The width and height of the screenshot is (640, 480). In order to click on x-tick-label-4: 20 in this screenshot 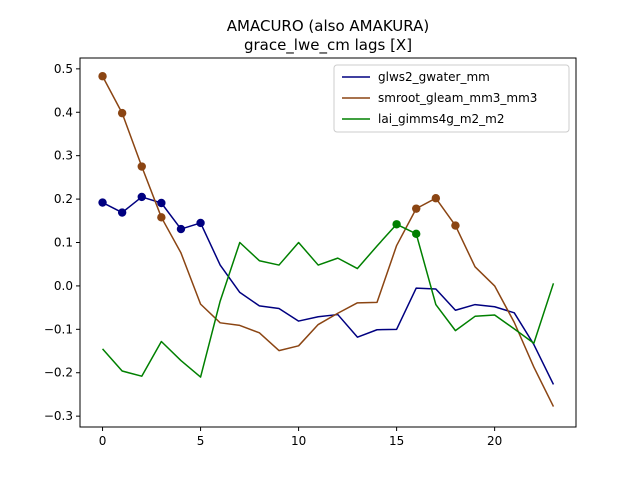, I will do `click(494, 441)`.